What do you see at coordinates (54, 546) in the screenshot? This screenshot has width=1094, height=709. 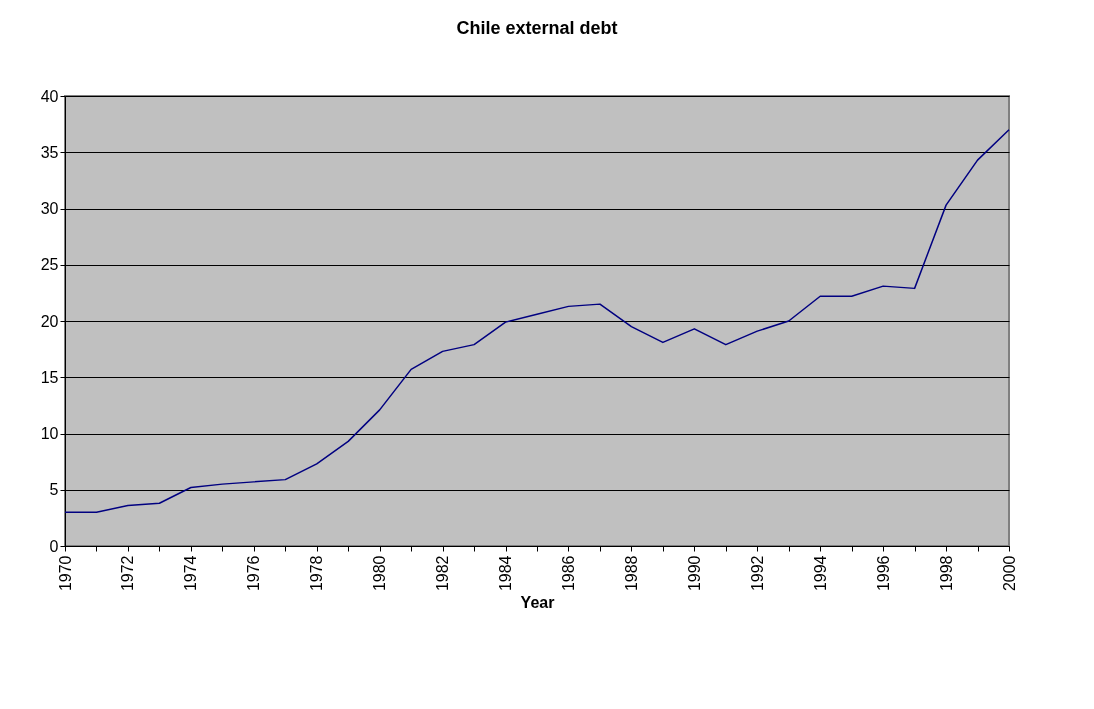 I see `y-tick-label: 0` at bounding box center [54, 546].